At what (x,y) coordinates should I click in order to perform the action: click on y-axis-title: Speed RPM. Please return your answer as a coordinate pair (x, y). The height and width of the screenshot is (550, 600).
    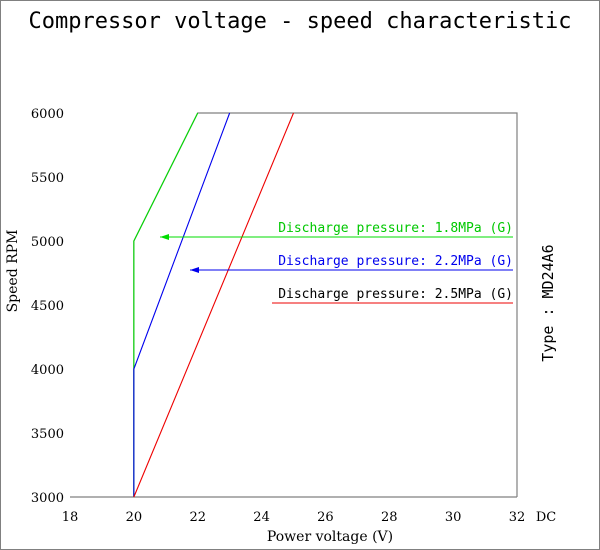
    Looking at the image, I should click on (13, 271).